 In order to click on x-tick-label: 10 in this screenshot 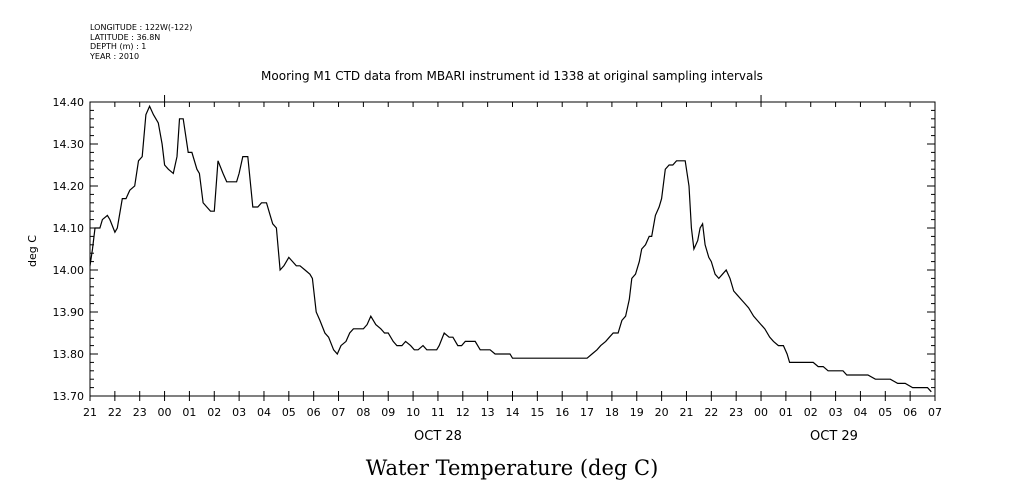, I will do `click(413, 412)`.